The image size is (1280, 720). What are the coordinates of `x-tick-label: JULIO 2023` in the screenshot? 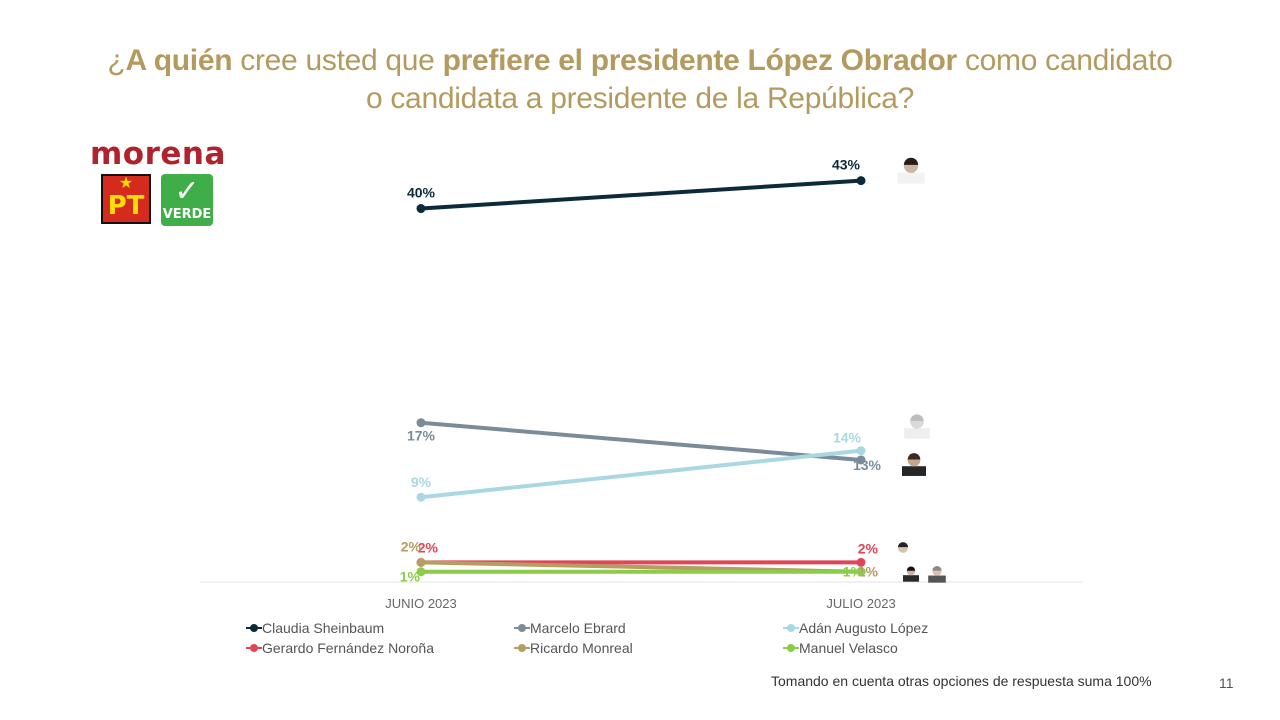 It's located at (860, 603).